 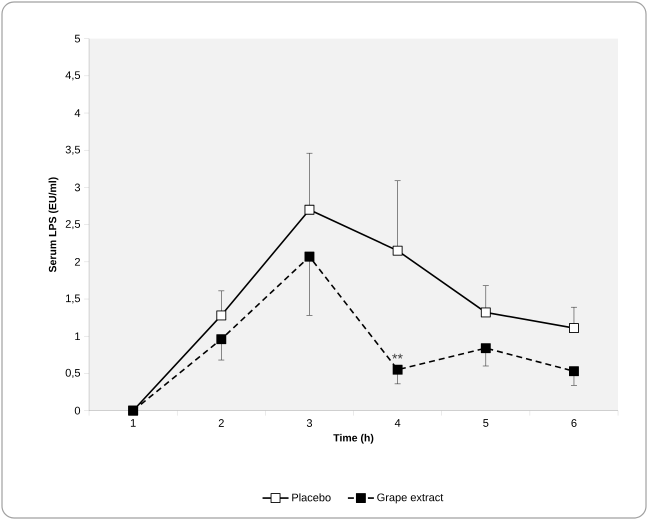 I want to click on y-tick-label: 2,5, so click(x=73, y=225).